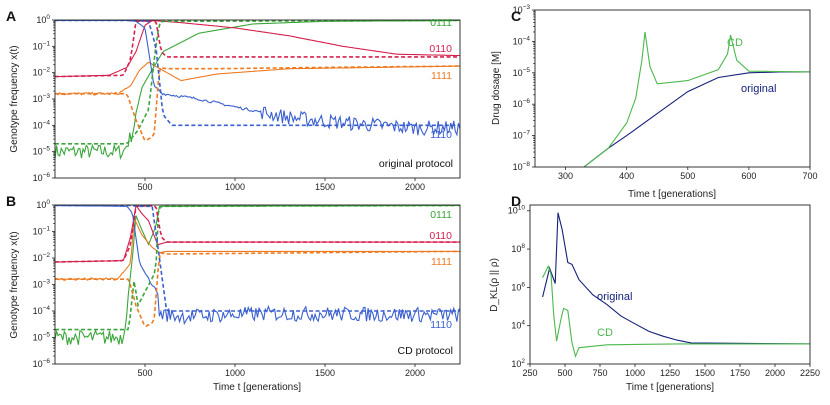 This screenshot has width=830, height=405. Describe the element at coordinates (257, 103) in the screenshot. I see `panel-a-series-1111-dashed` at that location.